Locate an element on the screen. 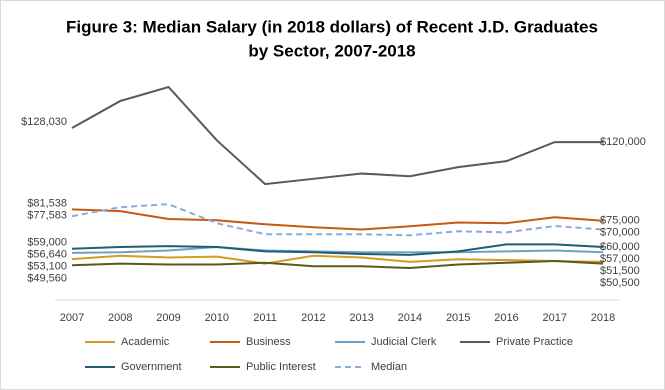  legend-label: Academic is located at coordinates (145, 342).